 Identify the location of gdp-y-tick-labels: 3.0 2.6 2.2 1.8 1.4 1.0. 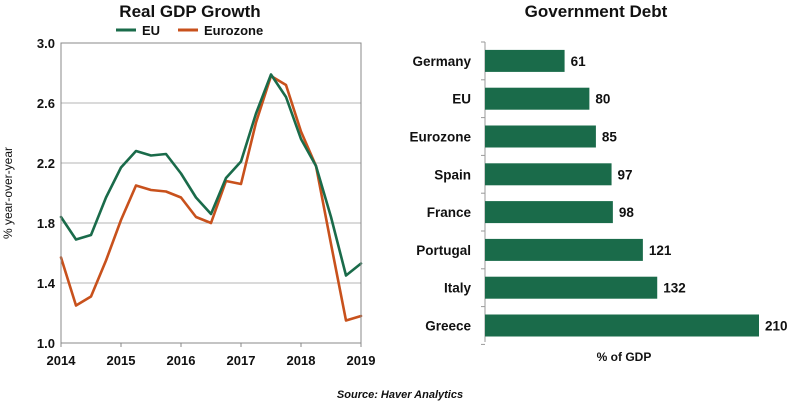
(46, 193).